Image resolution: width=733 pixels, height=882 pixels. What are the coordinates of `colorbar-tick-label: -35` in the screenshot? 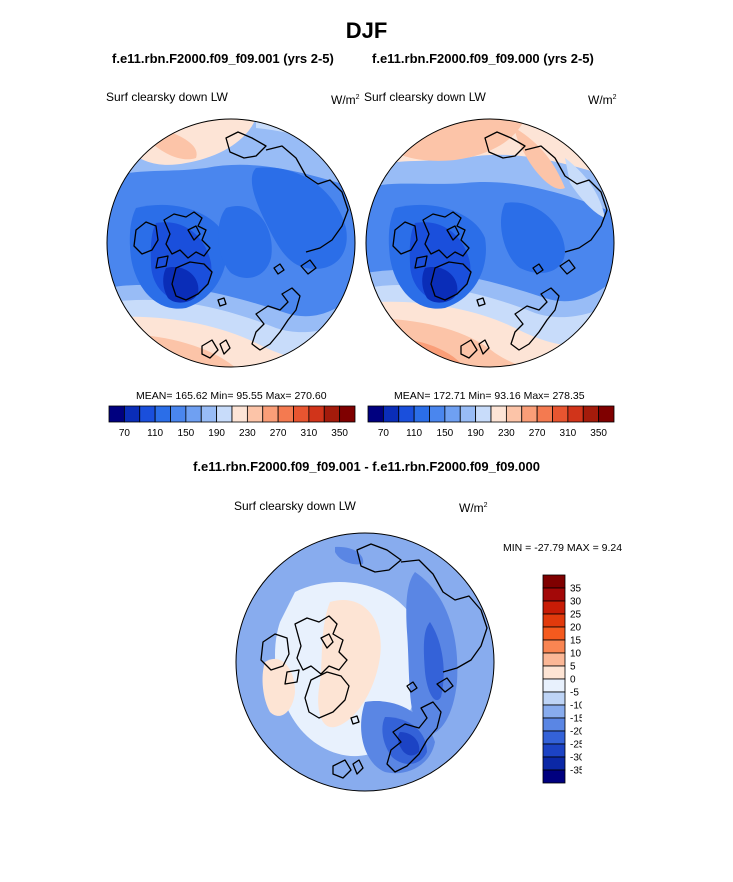 It's located at (576, 771).